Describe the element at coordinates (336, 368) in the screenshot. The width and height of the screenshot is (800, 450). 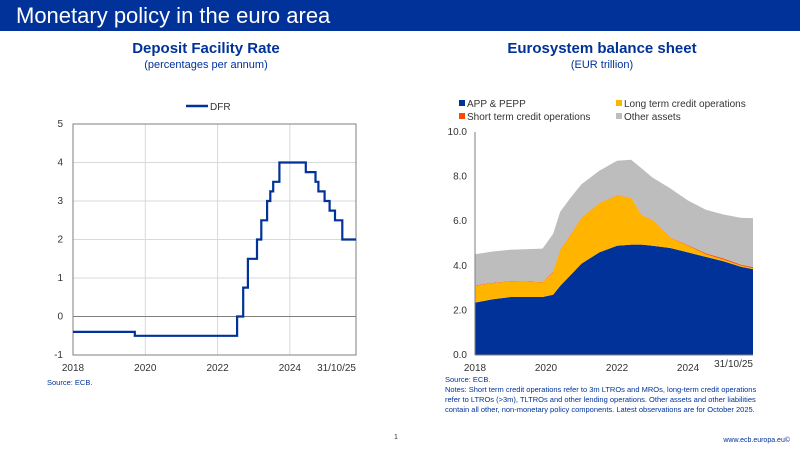
I see `dfr-x-tick-label: 31/10/25` at that location.